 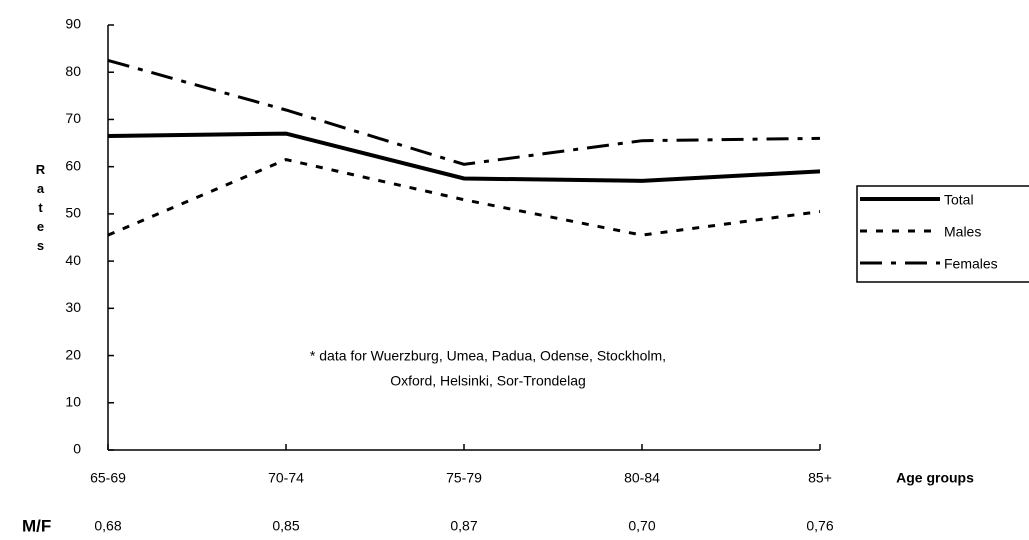 What do you see at coordinates (463, 526) in the screenshot?
I see `ratio-value: 0,87` at bounding box center [463, 526].